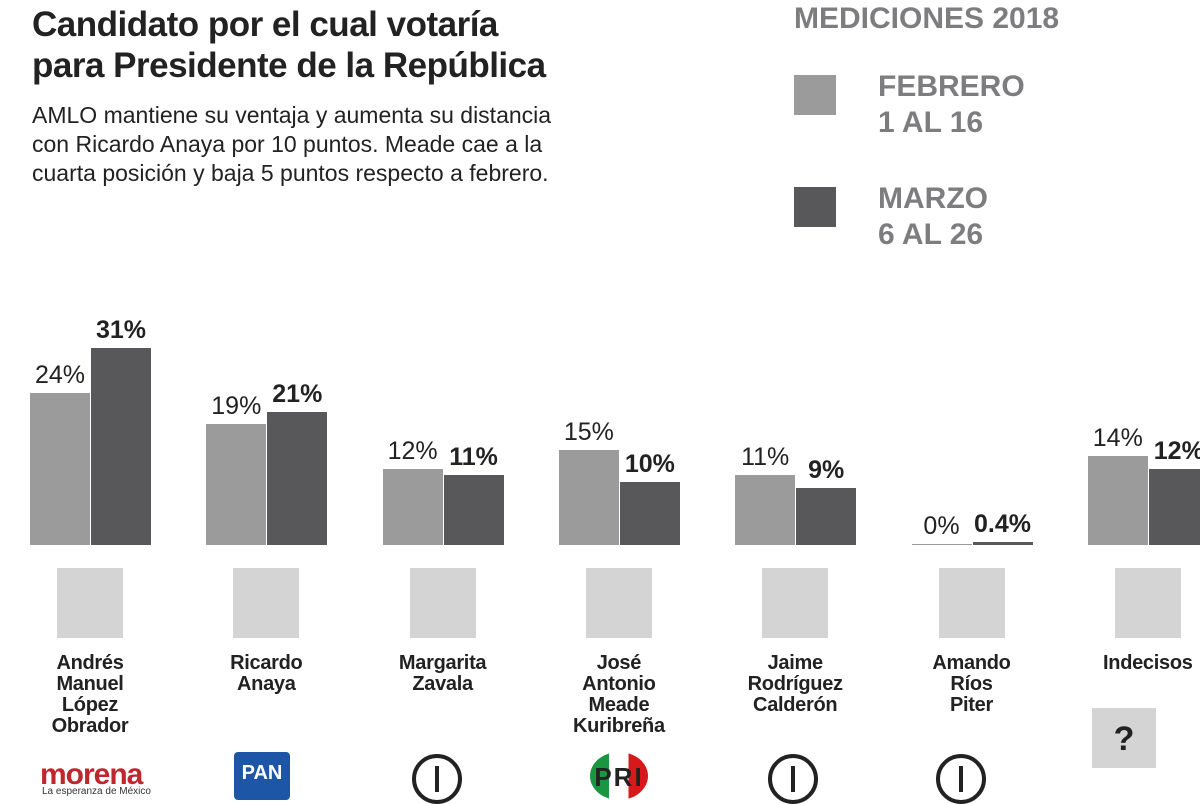  What do you see at coordinates (90, 694) in the screenshot?
I see `candidate-name: Andrés Manuel López Obrador` at bounding box center [90, 694].